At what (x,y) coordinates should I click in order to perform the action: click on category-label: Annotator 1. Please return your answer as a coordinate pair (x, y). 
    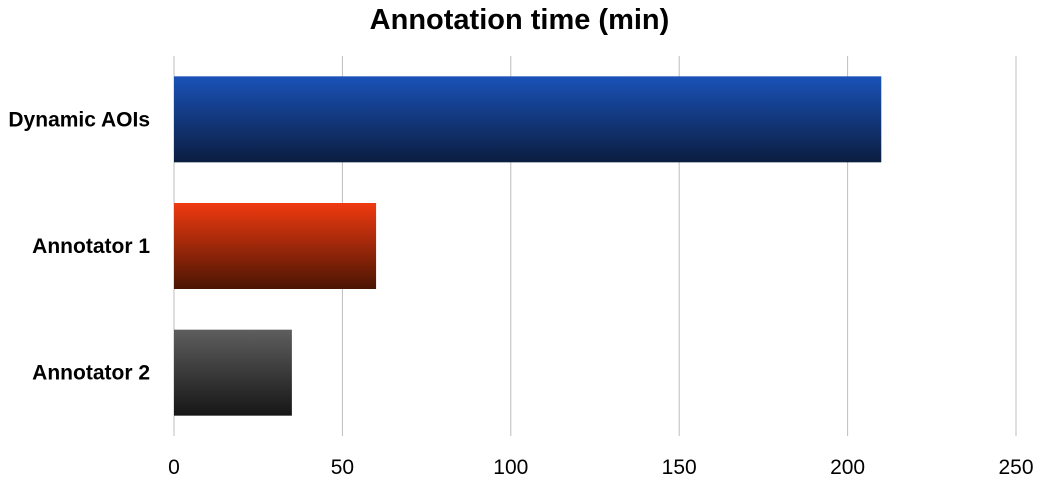
    Looking at the image, I should click on (91, 246).